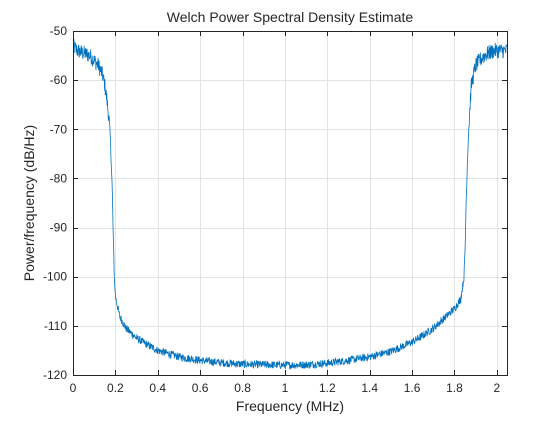 Image resolution: width=560 pixels, height=425 pixels. I want to click on y-tick-label: -110, so click(55, 326).